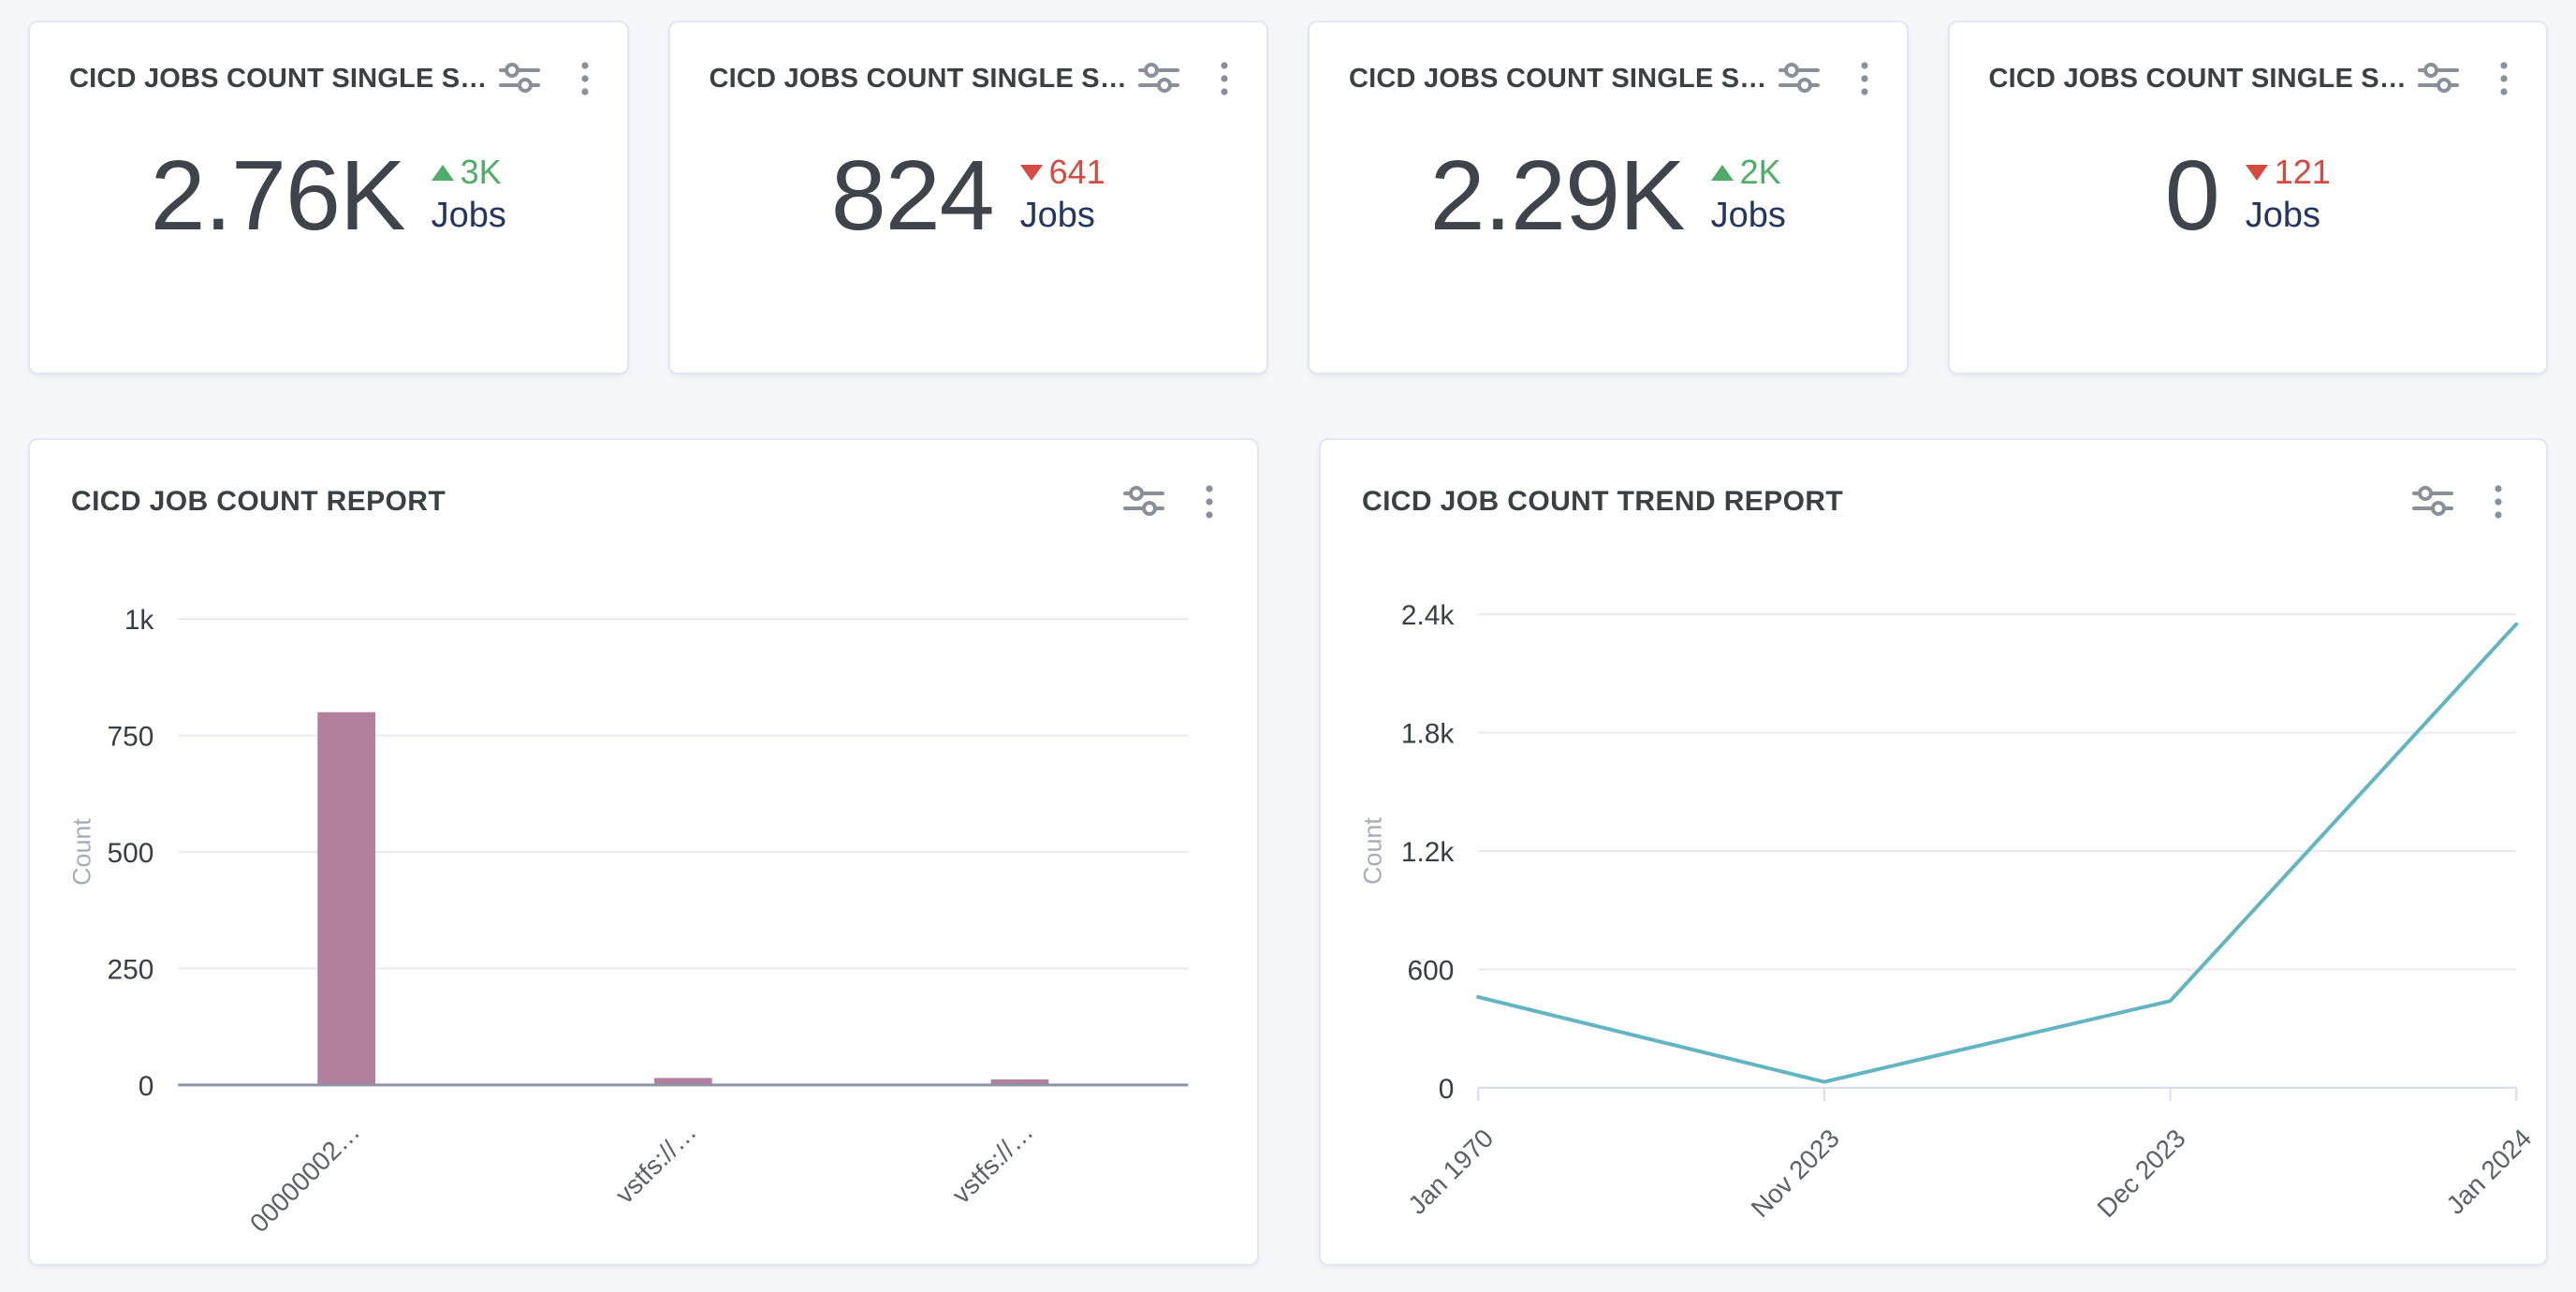 Image resolution: width=2576 pixels, height=1292 pixels. Describe the element at coordinates (468, 194) in the screenshot. I see `stat-side: 3K Jobs` at that location.